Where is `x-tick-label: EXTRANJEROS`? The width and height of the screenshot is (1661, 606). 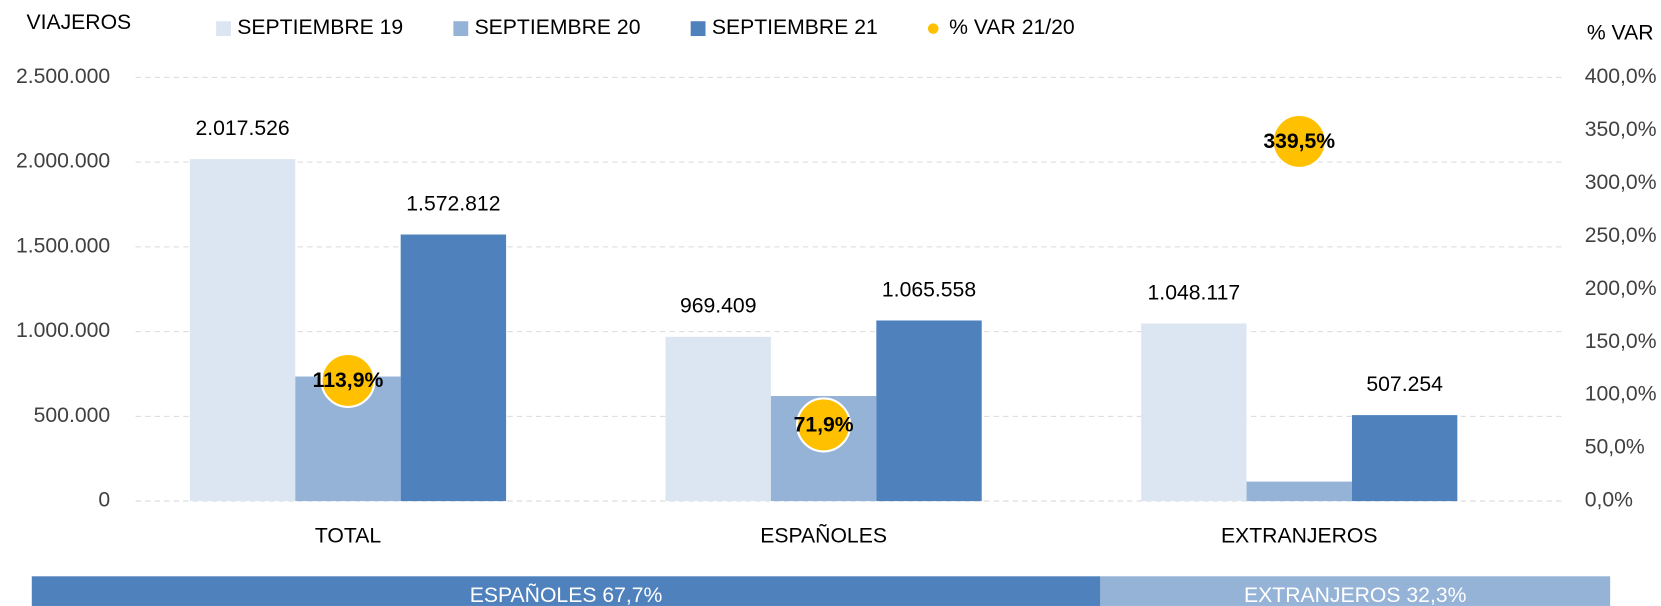 x-tick-label: EXTRANJEROS is located at coordinates (1299, 536).